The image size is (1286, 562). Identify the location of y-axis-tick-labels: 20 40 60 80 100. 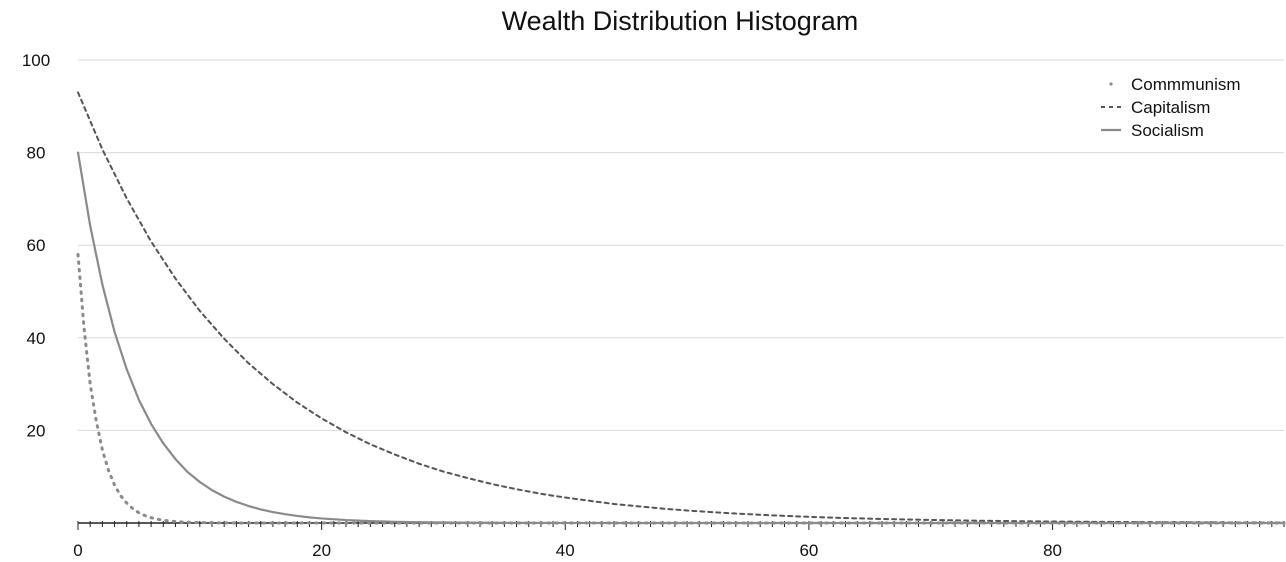
(36, 245).